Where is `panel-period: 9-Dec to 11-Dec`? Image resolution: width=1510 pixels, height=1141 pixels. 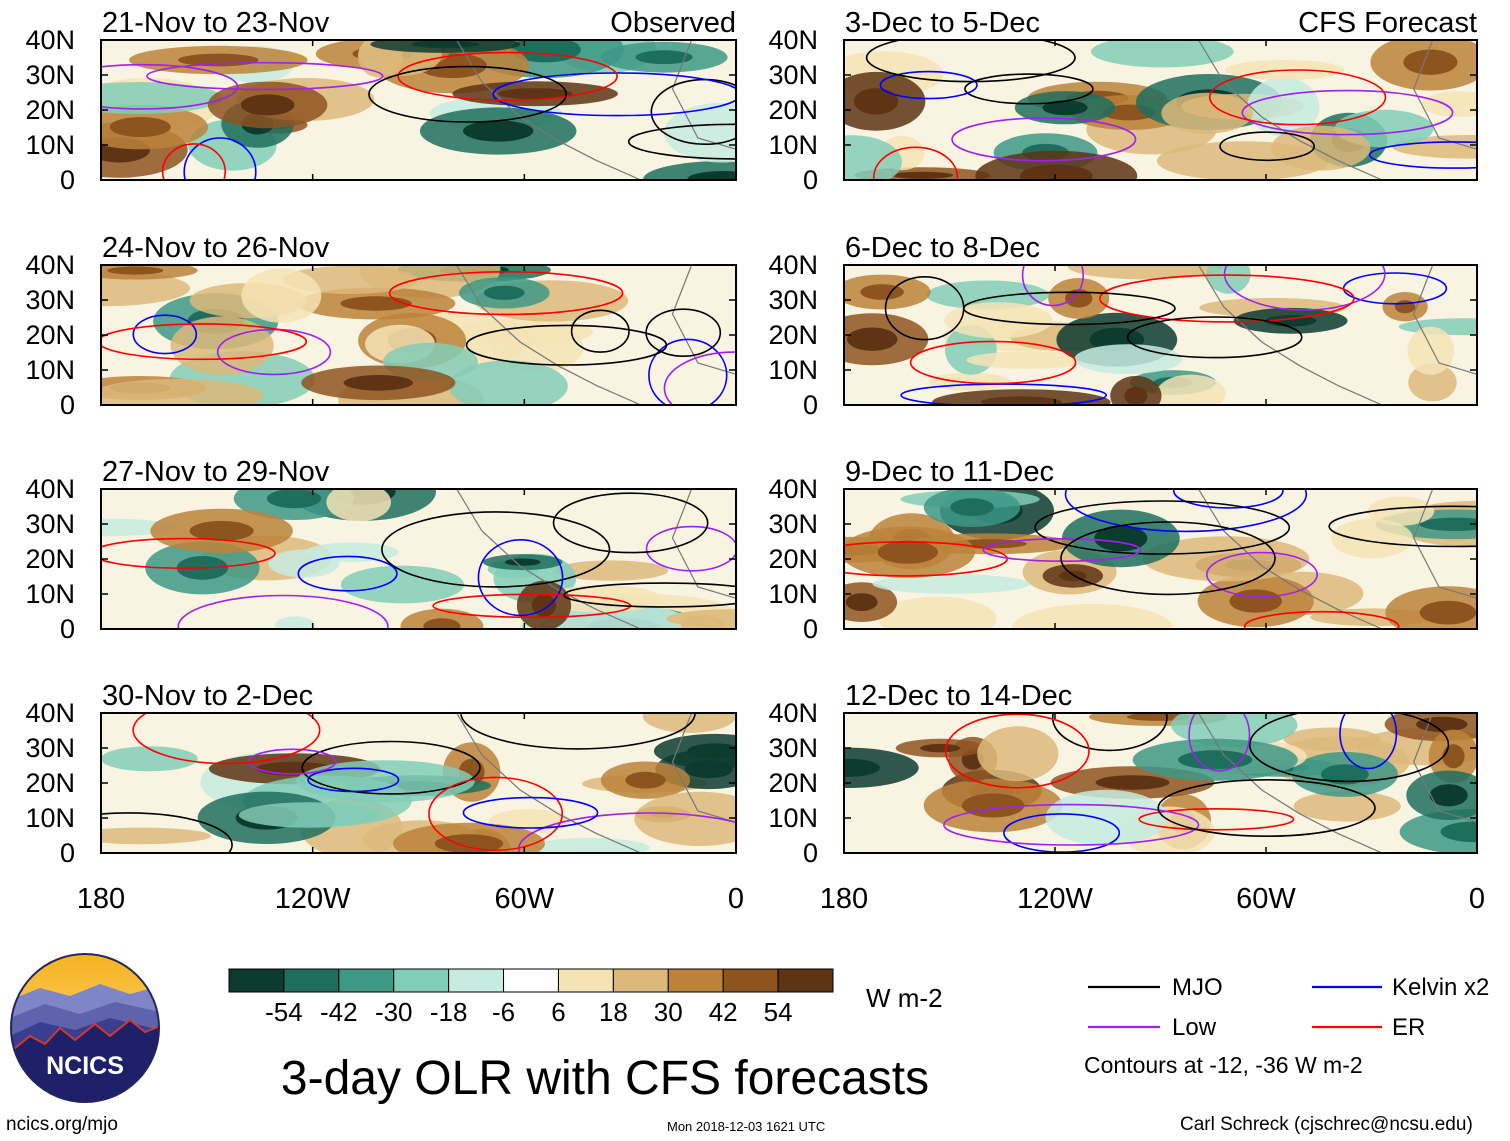
panel-period: 9-Dec to 11-Dec is located at coordinates (949, 472).